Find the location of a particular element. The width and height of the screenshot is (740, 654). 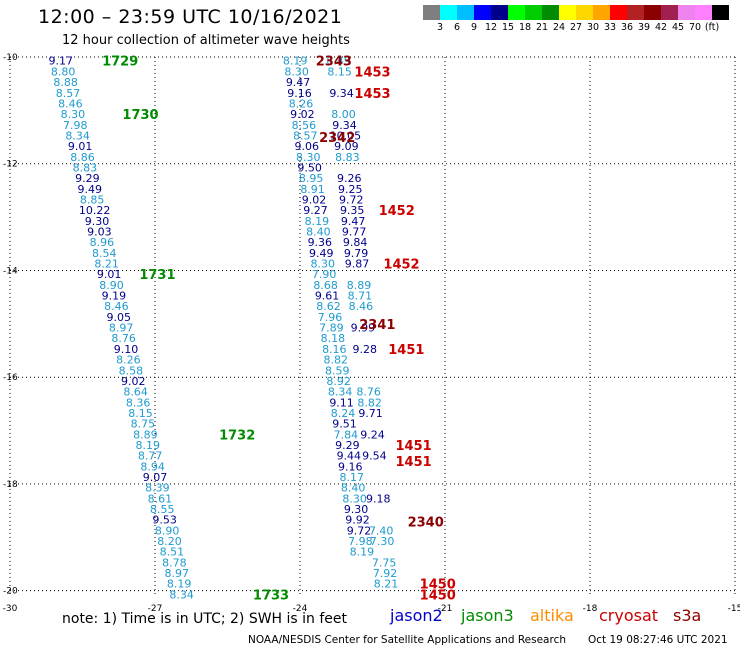

wave-height-value: 9.35 is located at coordinates (352, 210).